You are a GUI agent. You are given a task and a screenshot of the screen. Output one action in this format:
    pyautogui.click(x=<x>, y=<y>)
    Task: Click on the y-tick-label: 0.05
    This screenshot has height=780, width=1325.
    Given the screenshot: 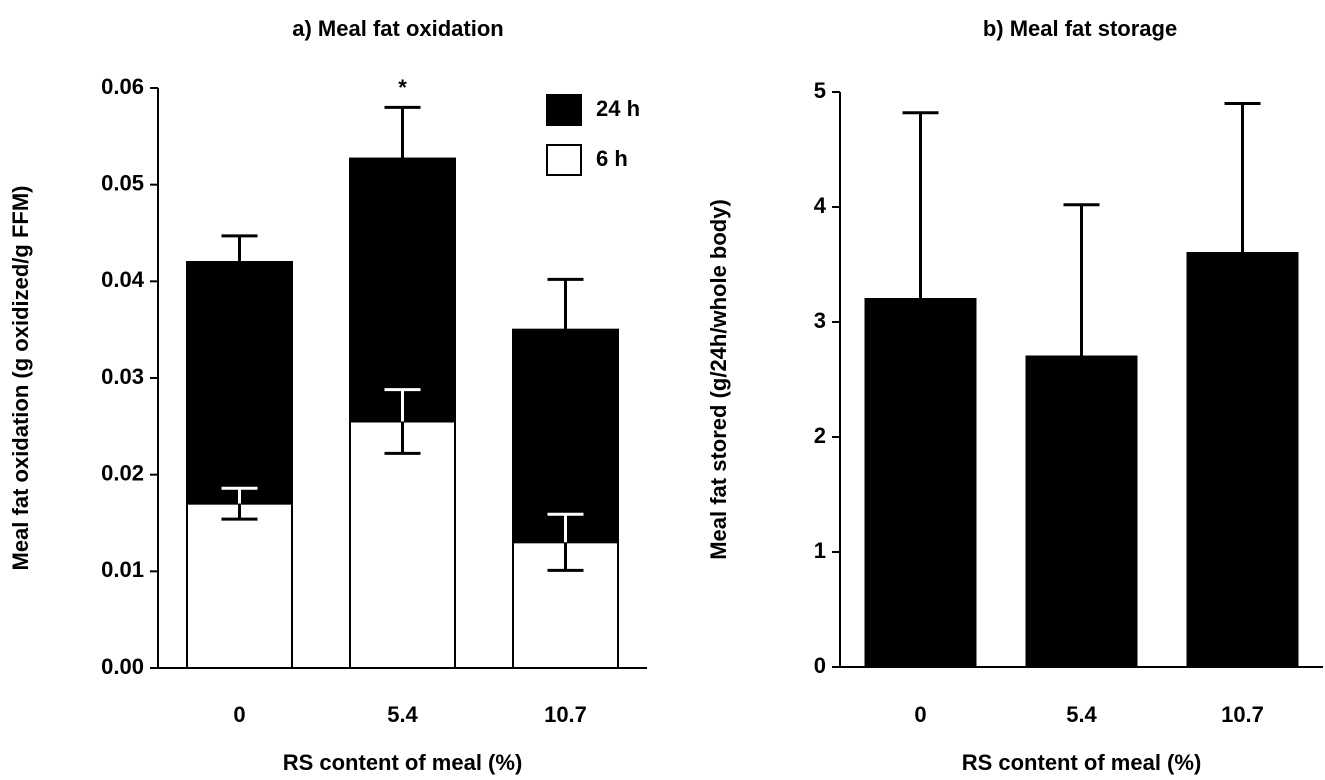 What is the action you would take?
    pyautogui.click(x=122, y=182)
    